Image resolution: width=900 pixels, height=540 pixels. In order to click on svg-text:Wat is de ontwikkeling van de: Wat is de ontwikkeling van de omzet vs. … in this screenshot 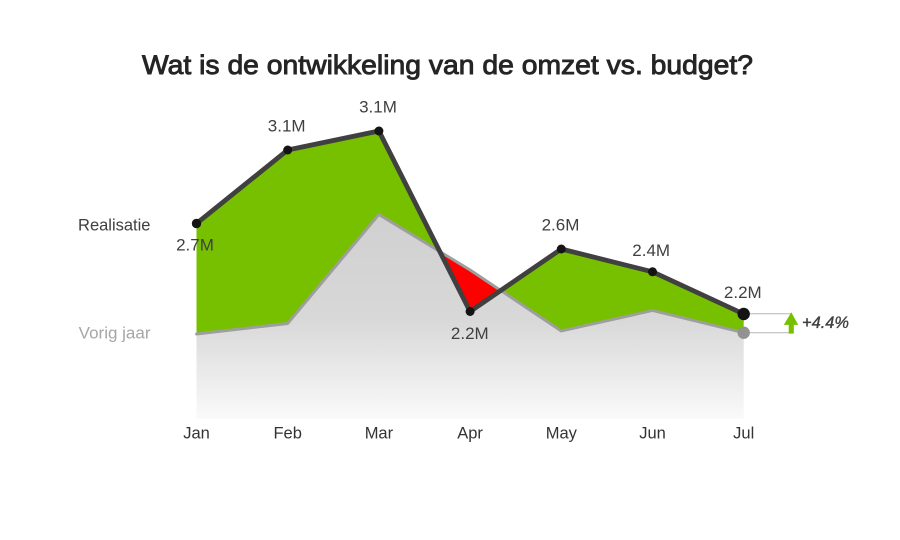, I will do `click(447, 65)`.